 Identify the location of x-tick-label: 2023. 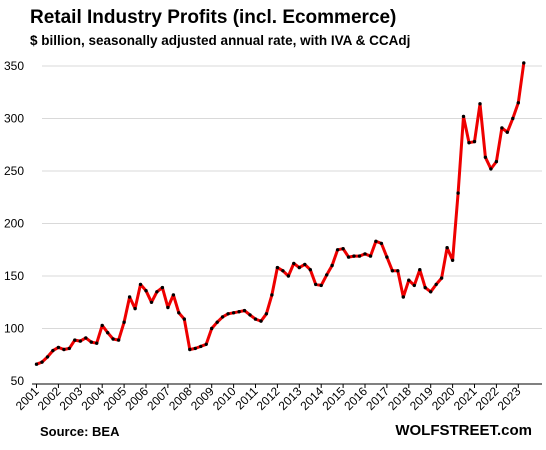
(509, 398).